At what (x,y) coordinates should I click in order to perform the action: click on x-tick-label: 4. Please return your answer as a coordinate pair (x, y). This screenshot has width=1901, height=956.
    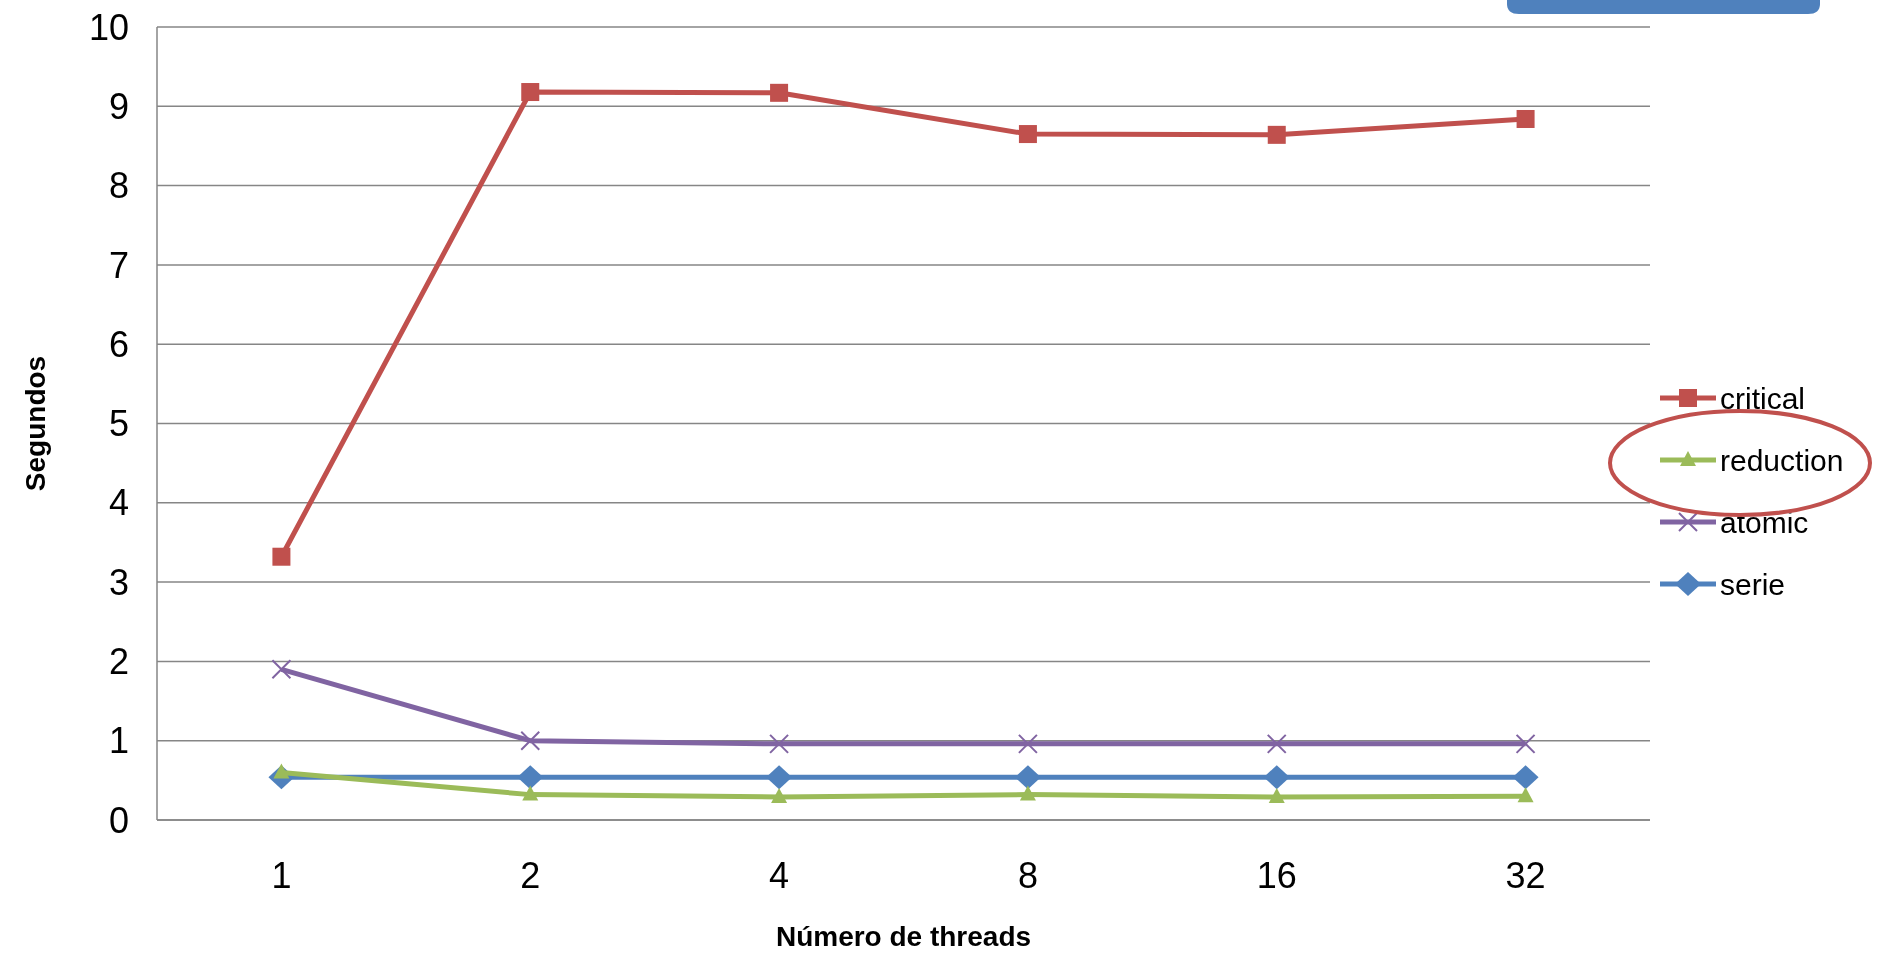
    Looking at the image, I should click on (779, 875).